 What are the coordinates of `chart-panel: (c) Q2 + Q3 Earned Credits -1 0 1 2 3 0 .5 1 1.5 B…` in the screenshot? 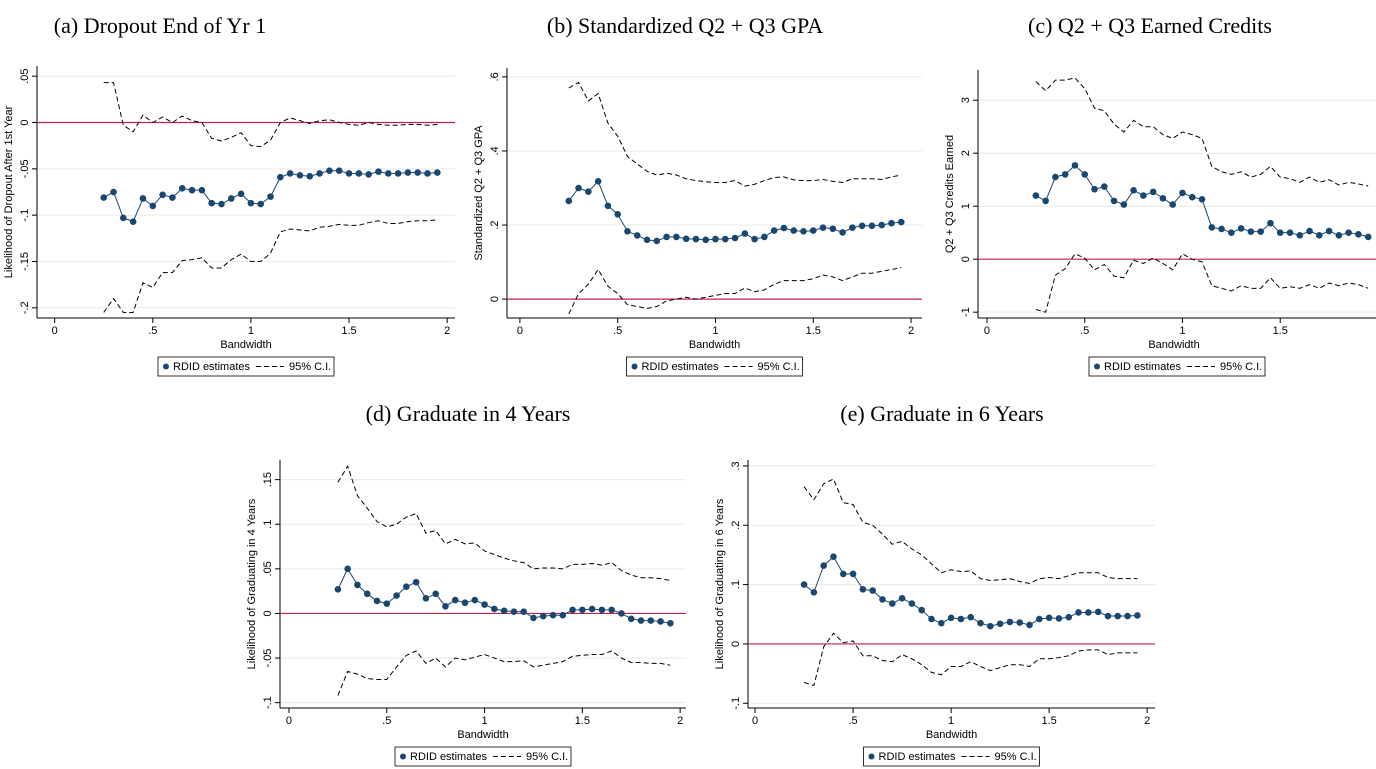 It's located at (1160, 195).